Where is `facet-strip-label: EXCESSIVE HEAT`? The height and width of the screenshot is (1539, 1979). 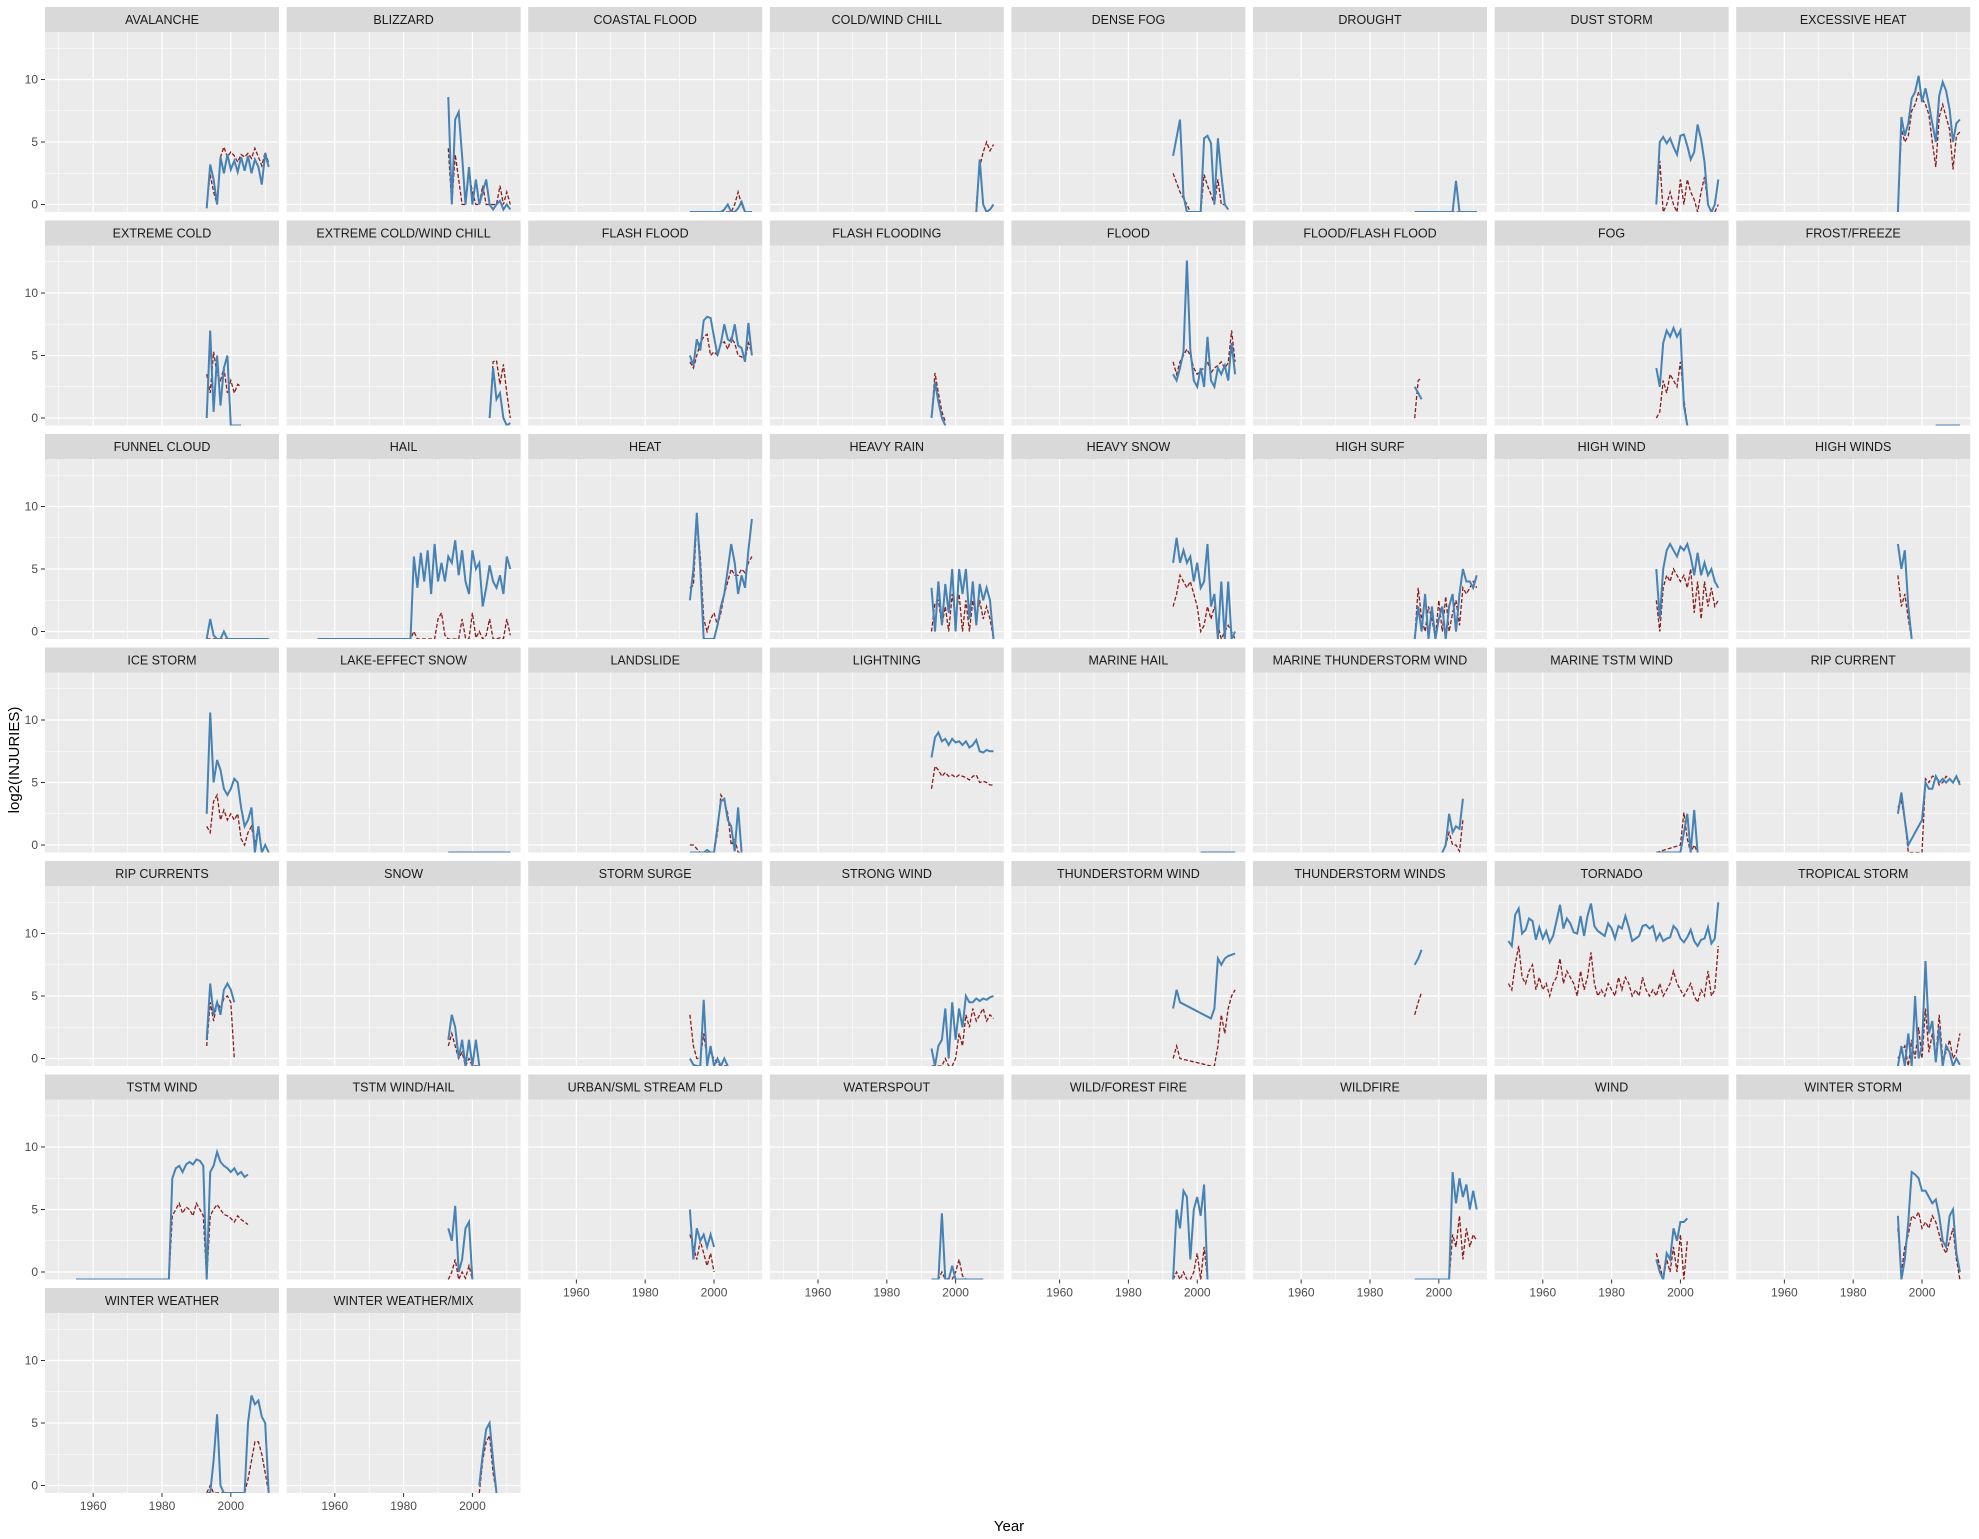
facet-strip-label: EXCESSIVE HEAT is located at coordinates (1853, 20).